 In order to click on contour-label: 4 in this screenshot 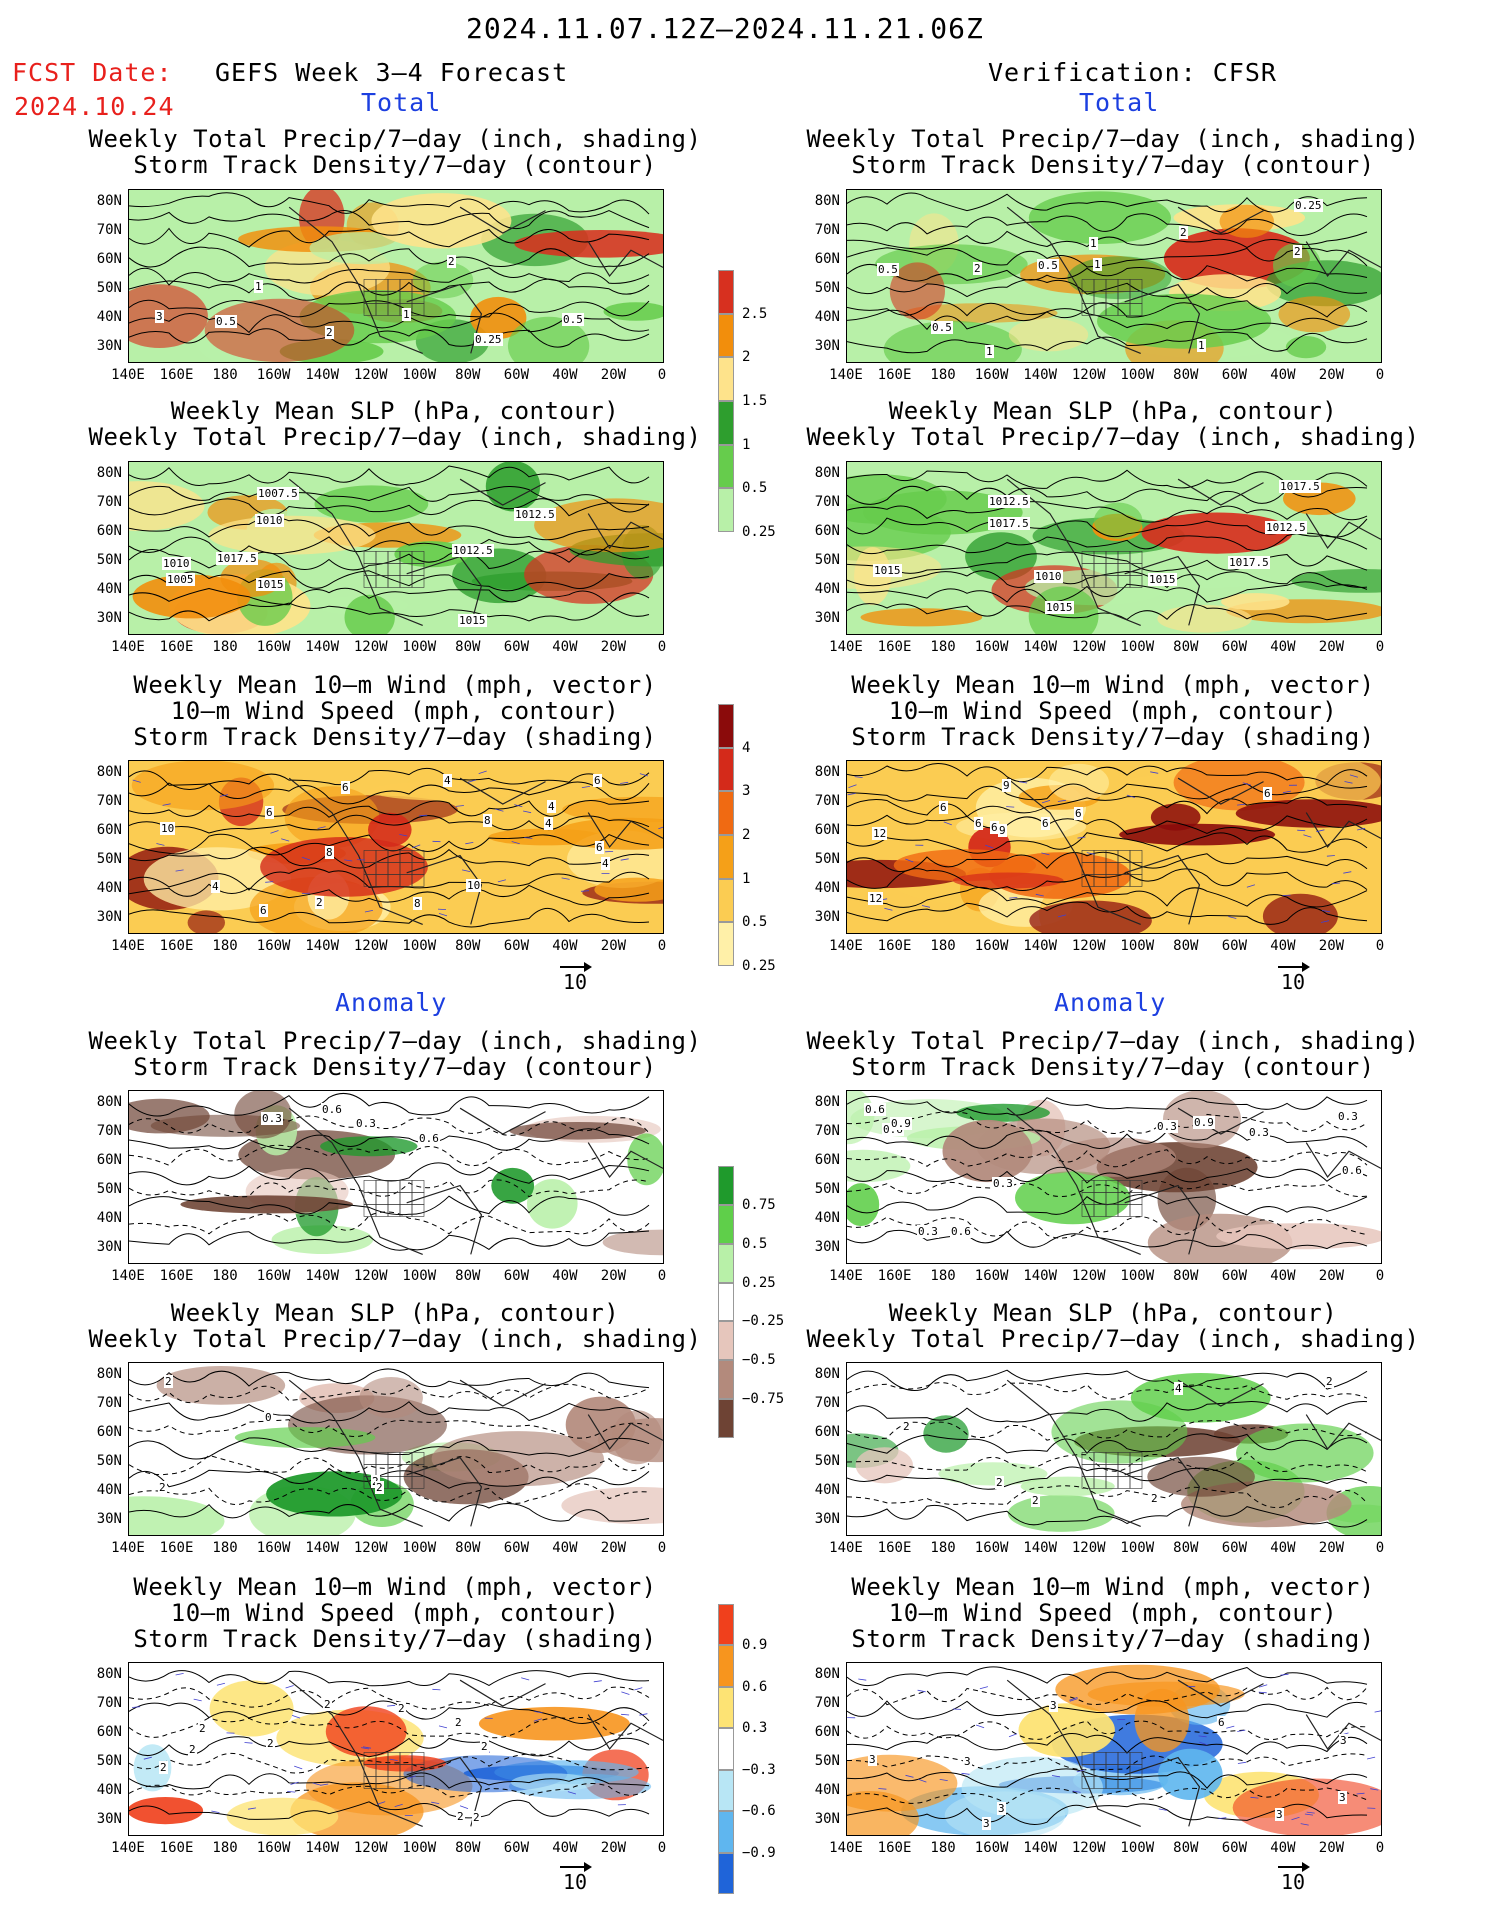, I will do `click(1178, 1388)`.